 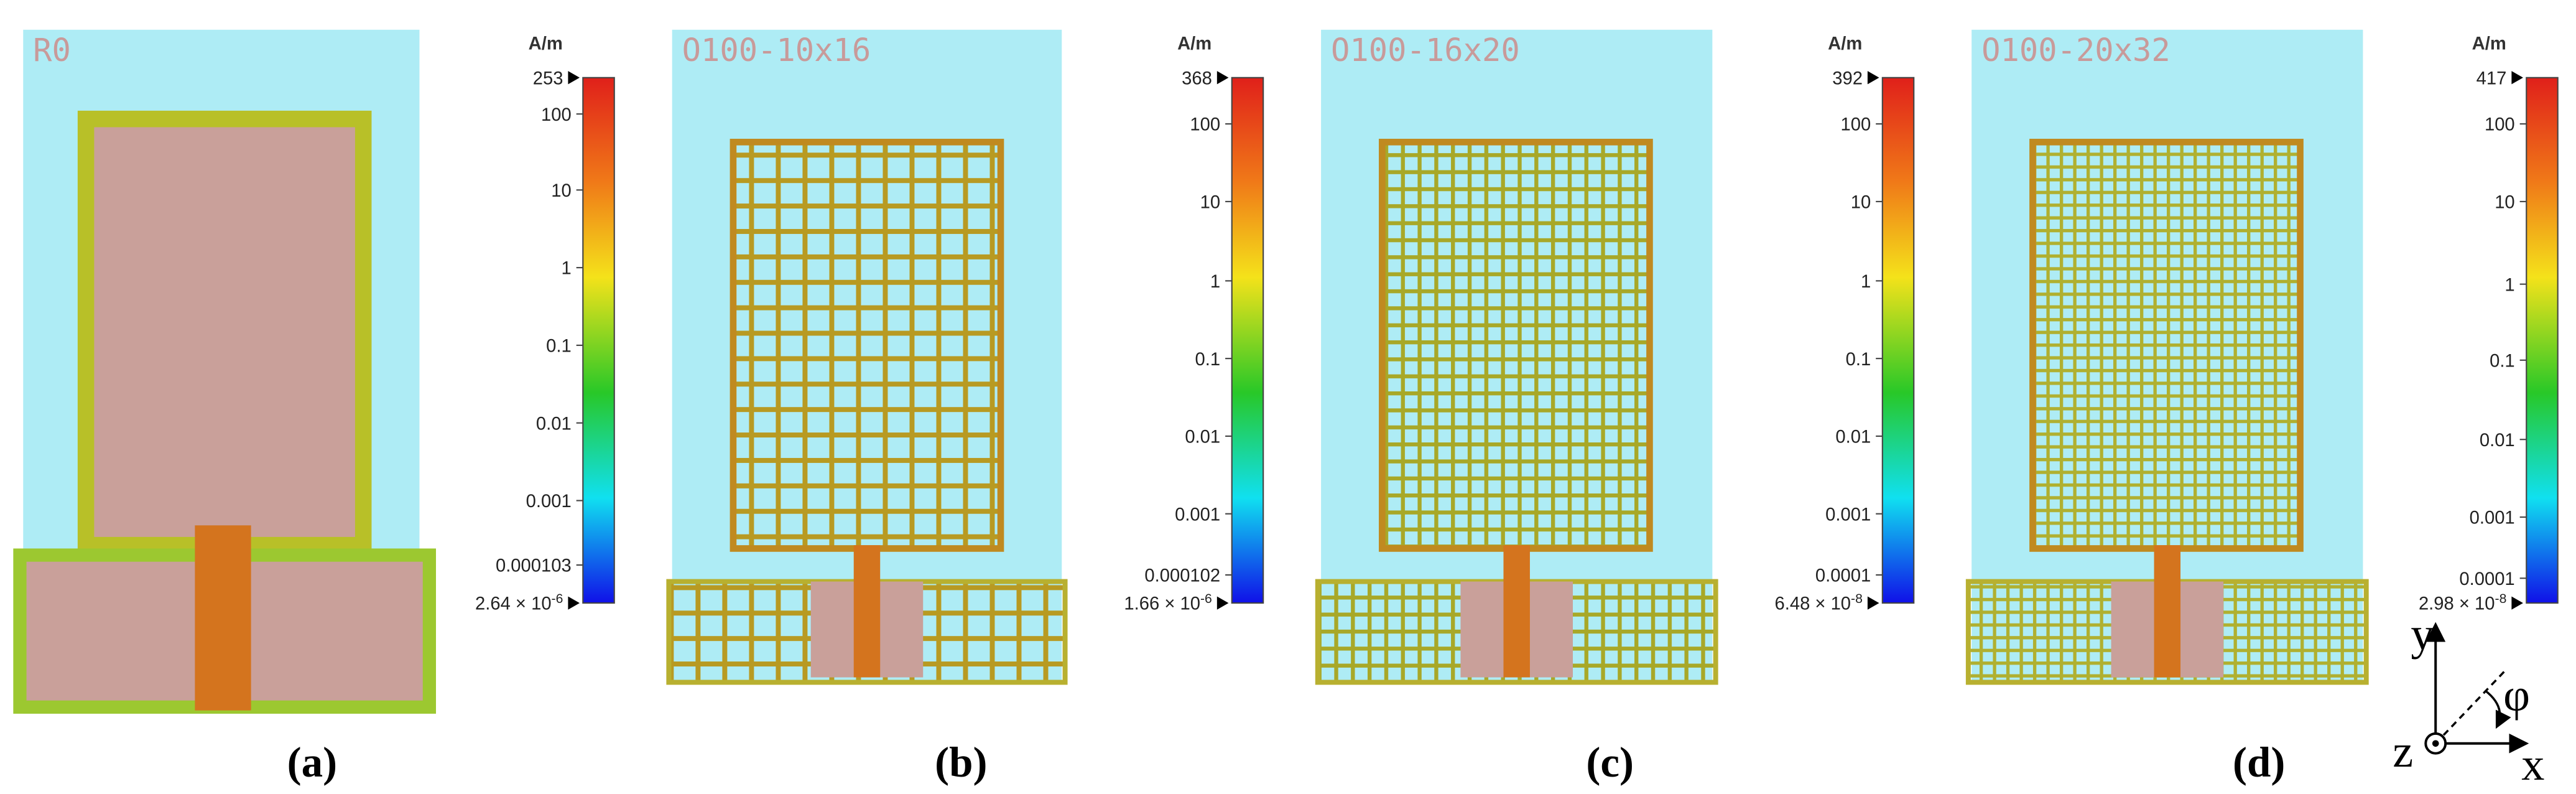 I want to click on min-label: 1.66 × 10⁻⁶, so click(x=1168, y=602).